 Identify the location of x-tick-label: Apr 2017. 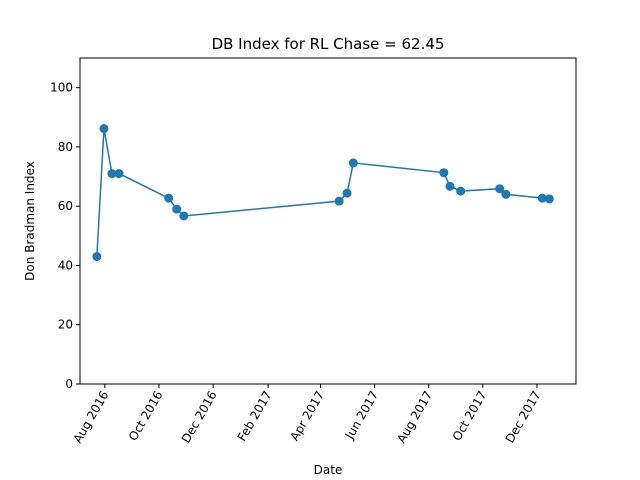
(307, 416).